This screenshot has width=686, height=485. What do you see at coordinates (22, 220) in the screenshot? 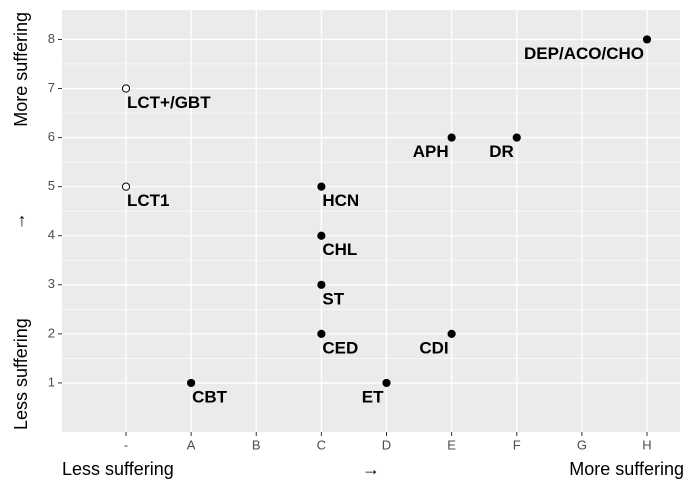
I see `y-axis-label-middle: ↑` at bounding box center [22, 220].